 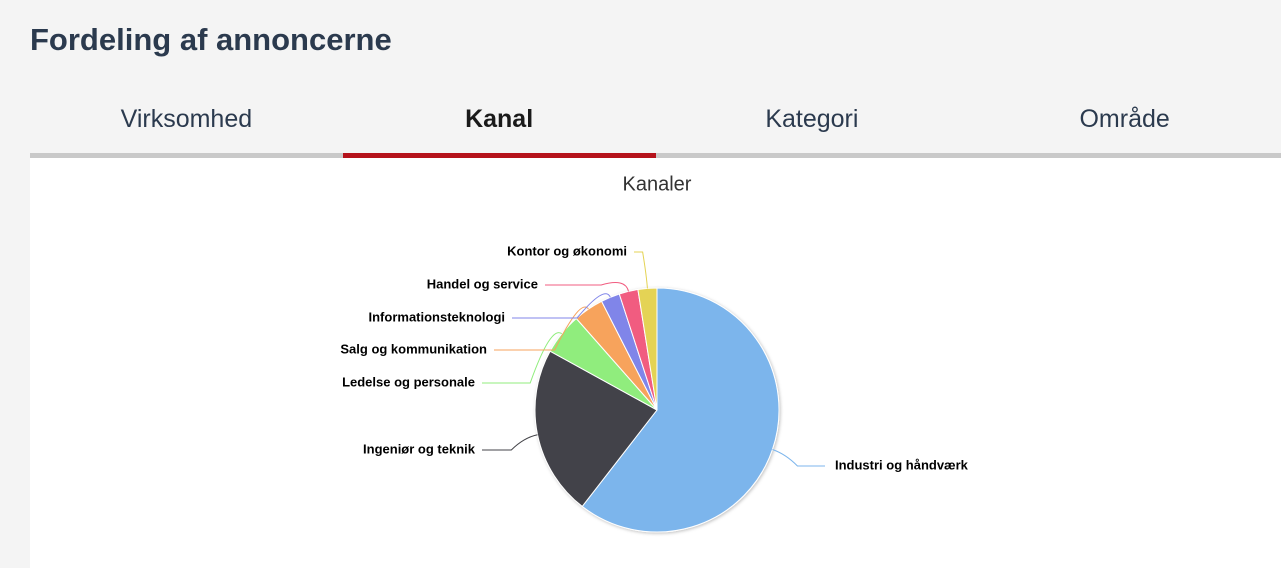 I want to click on page-title: Fordeling af annoncerne, so click(x=211, y=39).